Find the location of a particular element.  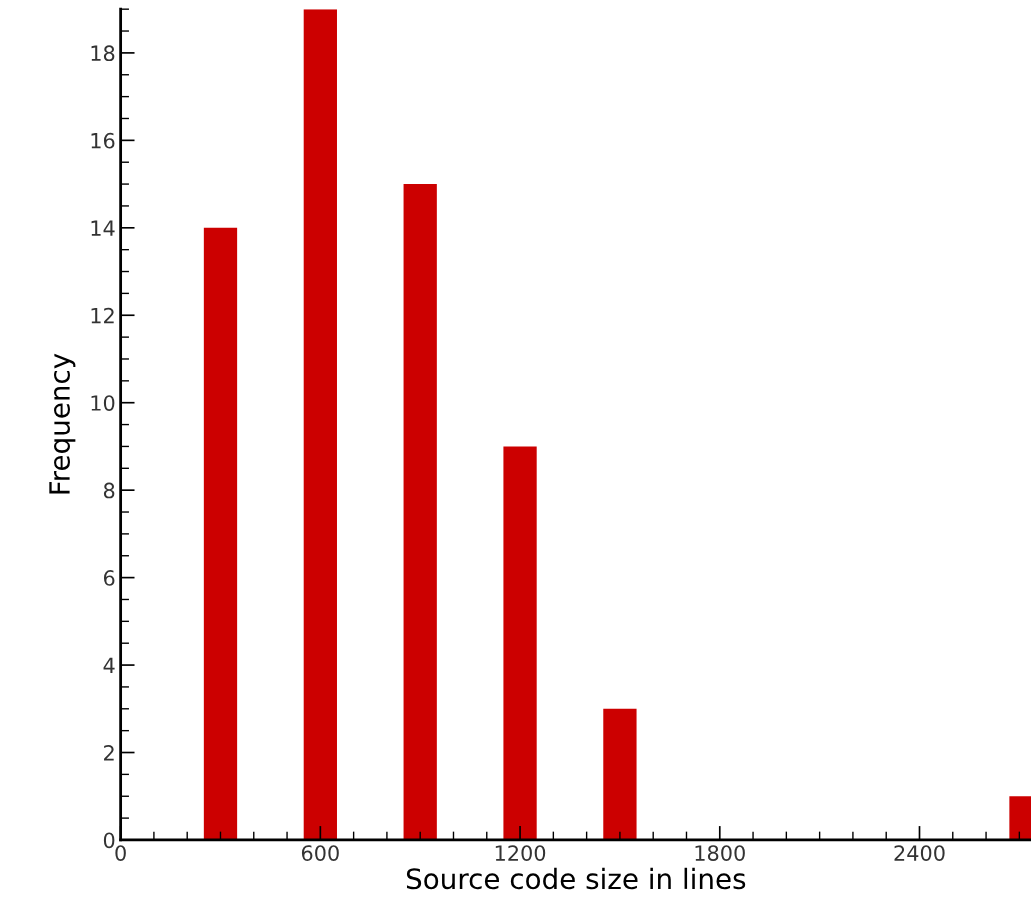

y-tick-label: 10 is located at coordinates (103, 403).